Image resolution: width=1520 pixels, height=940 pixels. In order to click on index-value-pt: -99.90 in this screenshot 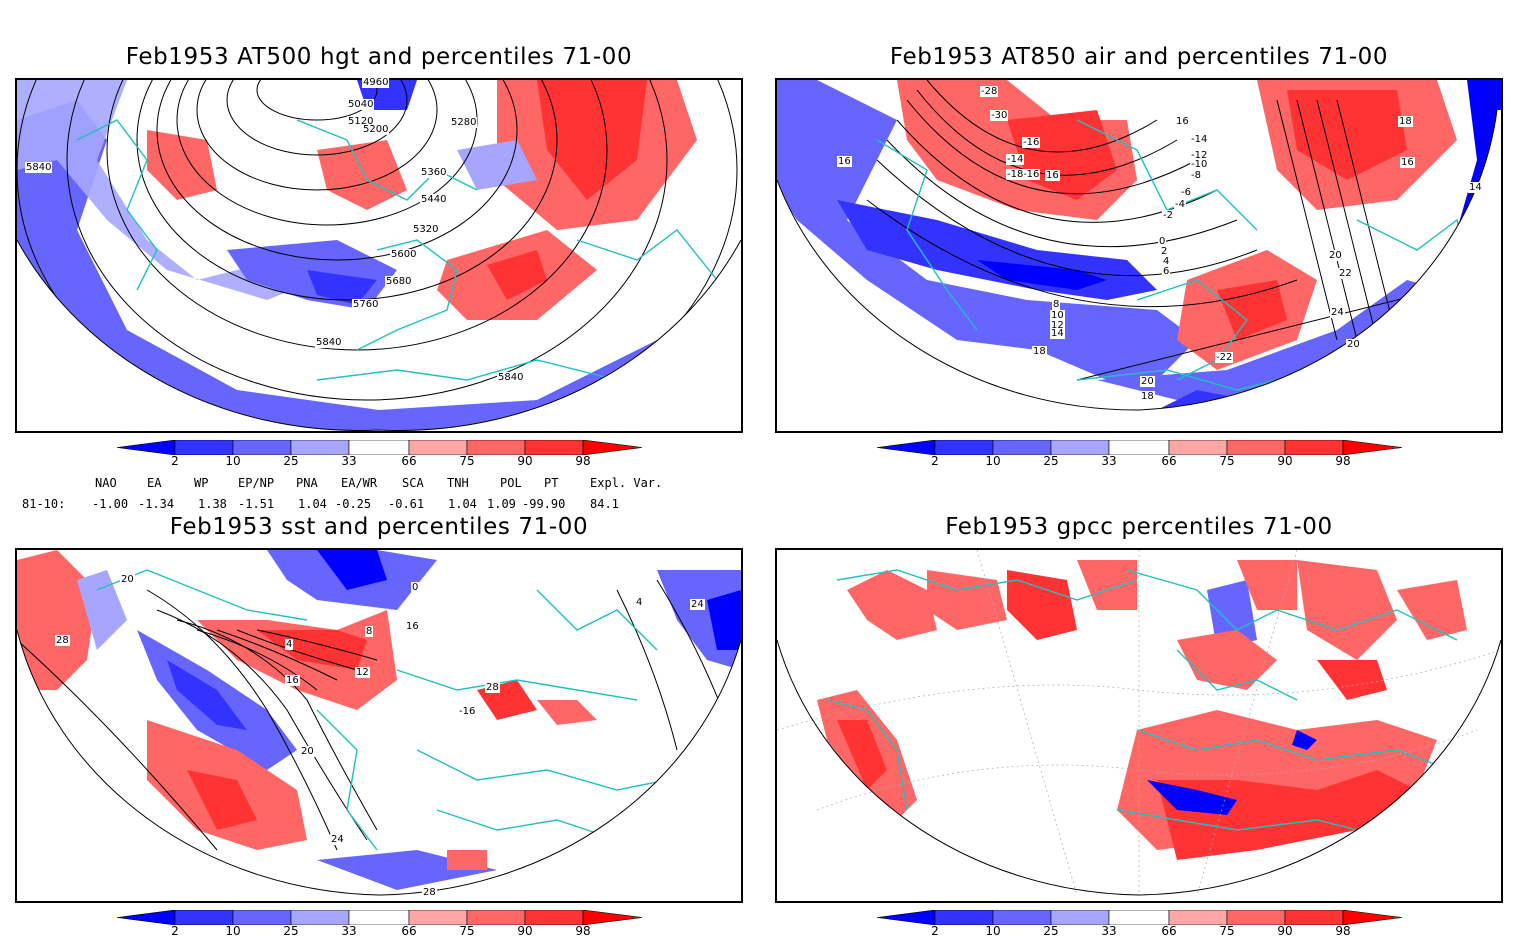, I will do `click(544, 504)`.